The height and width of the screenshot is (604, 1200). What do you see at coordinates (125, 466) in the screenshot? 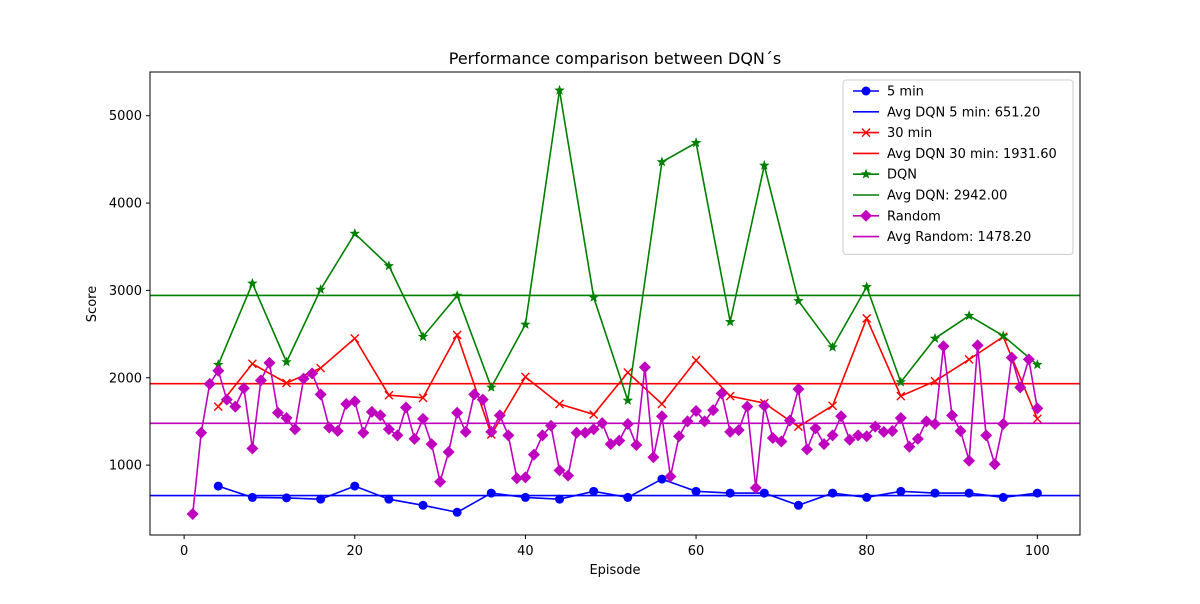
I see `y-tick-label: 1000` at bounding box center [125, 466].